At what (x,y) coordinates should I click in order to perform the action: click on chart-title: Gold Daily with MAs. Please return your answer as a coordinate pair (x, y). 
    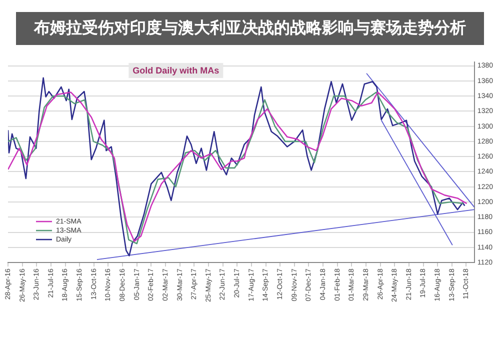
    Looking at the image, I should click on (176, 70).